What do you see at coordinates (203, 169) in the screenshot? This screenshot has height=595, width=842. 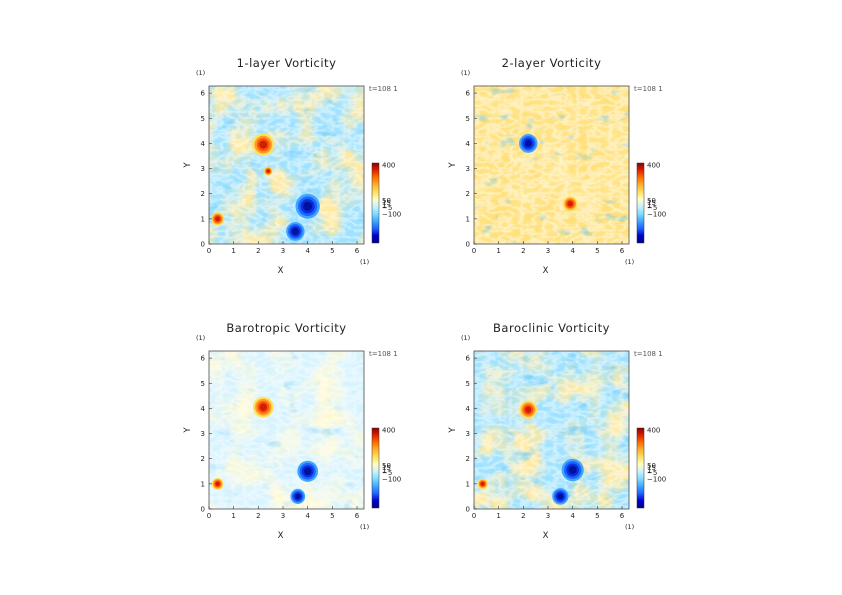 I see `y-tick-label: 3` at bounding box center [203, 169].